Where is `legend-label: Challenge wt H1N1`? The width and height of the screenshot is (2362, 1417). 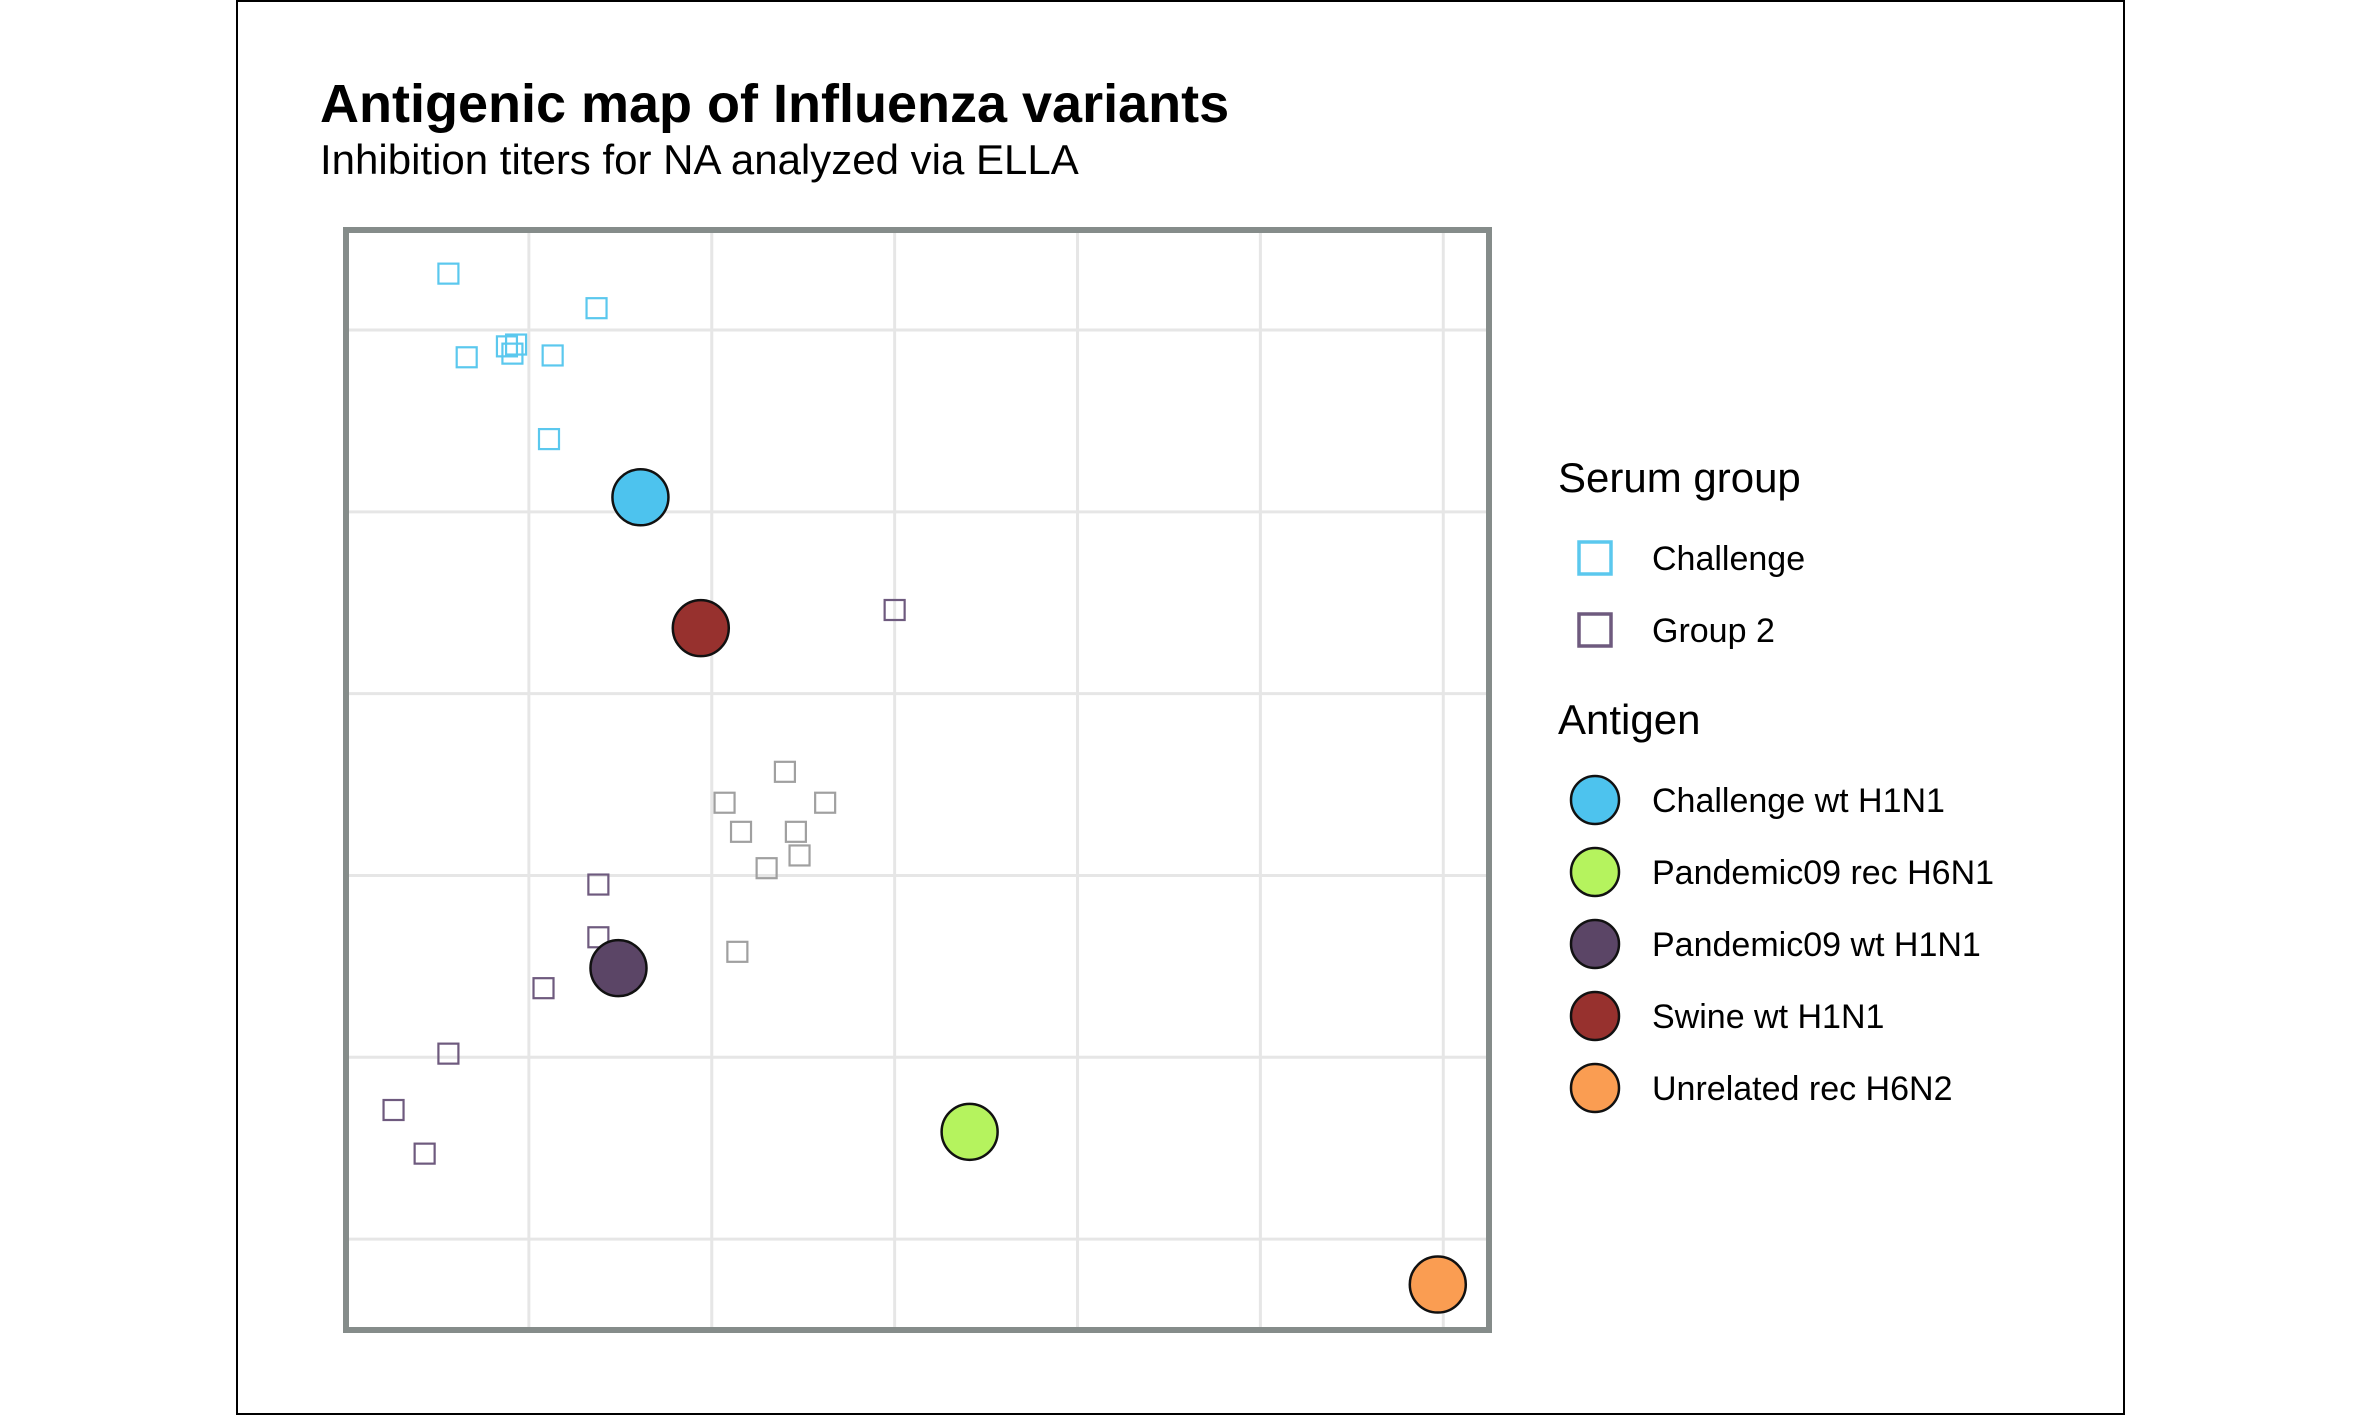 legend-label: Challenge wt H1N1 is located at coordinates (1798, 801).